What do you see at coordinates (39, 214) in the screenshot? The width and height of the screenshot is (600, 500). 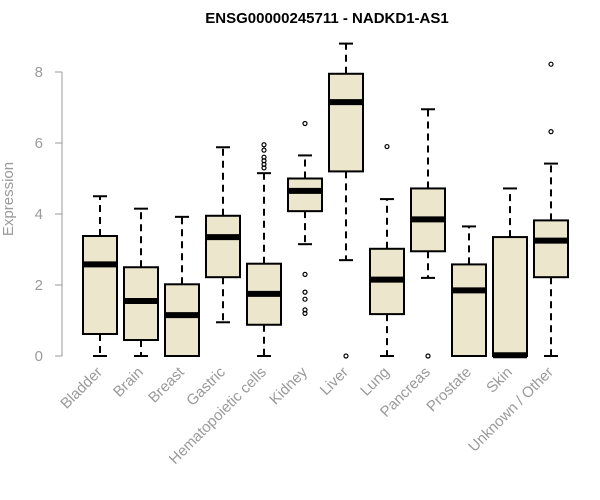 I see `y-tick-label: 4` at bounding box center [39, 214].